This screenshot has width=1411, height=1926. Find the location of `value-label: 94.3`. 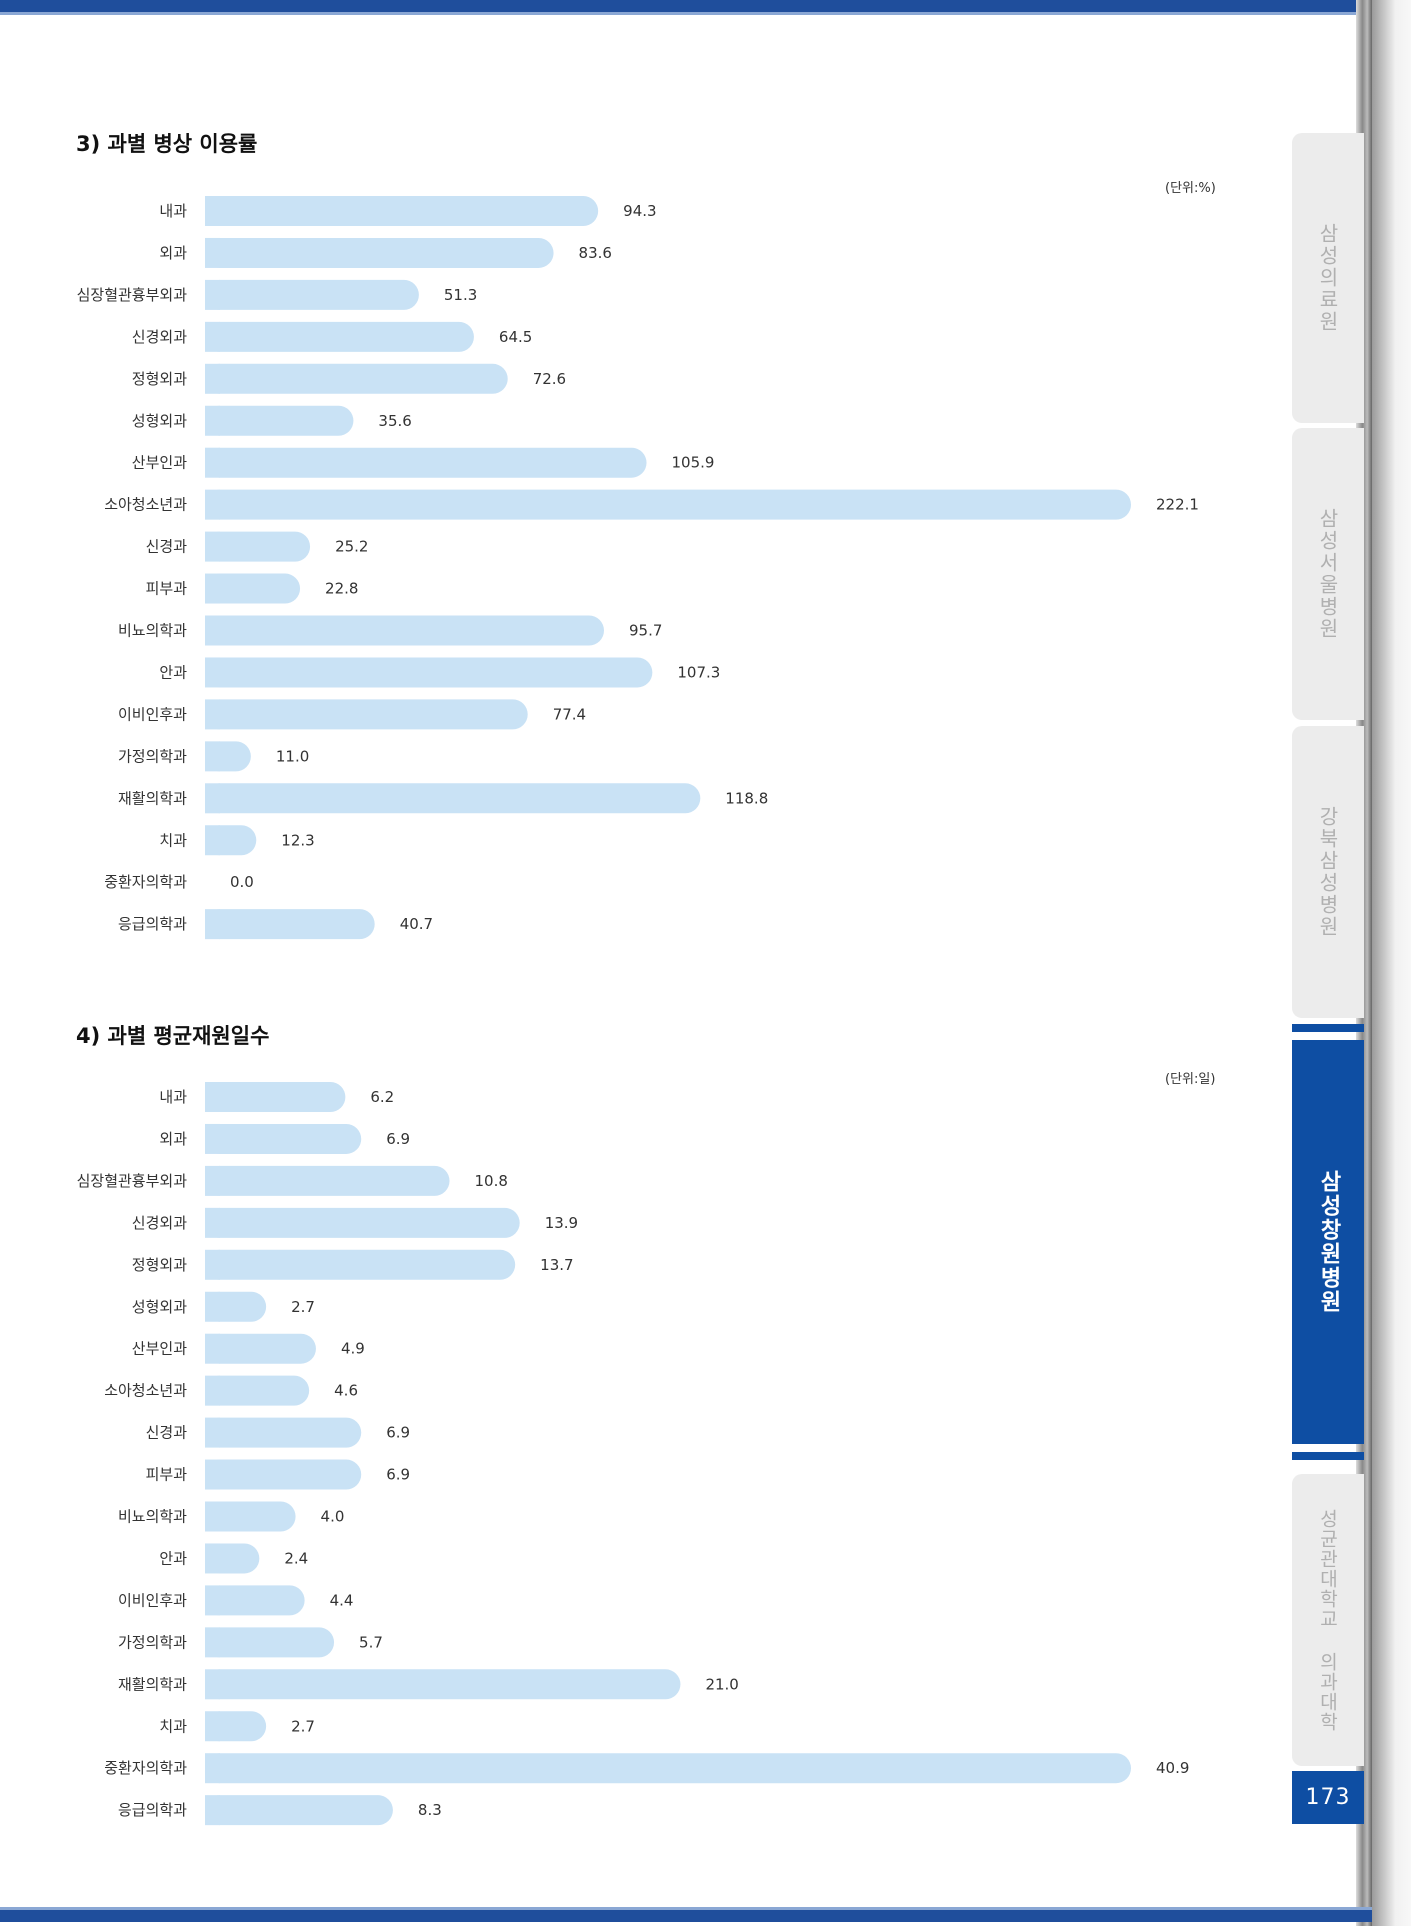

value-label: 94.3 is located at coordinates (639, 211).